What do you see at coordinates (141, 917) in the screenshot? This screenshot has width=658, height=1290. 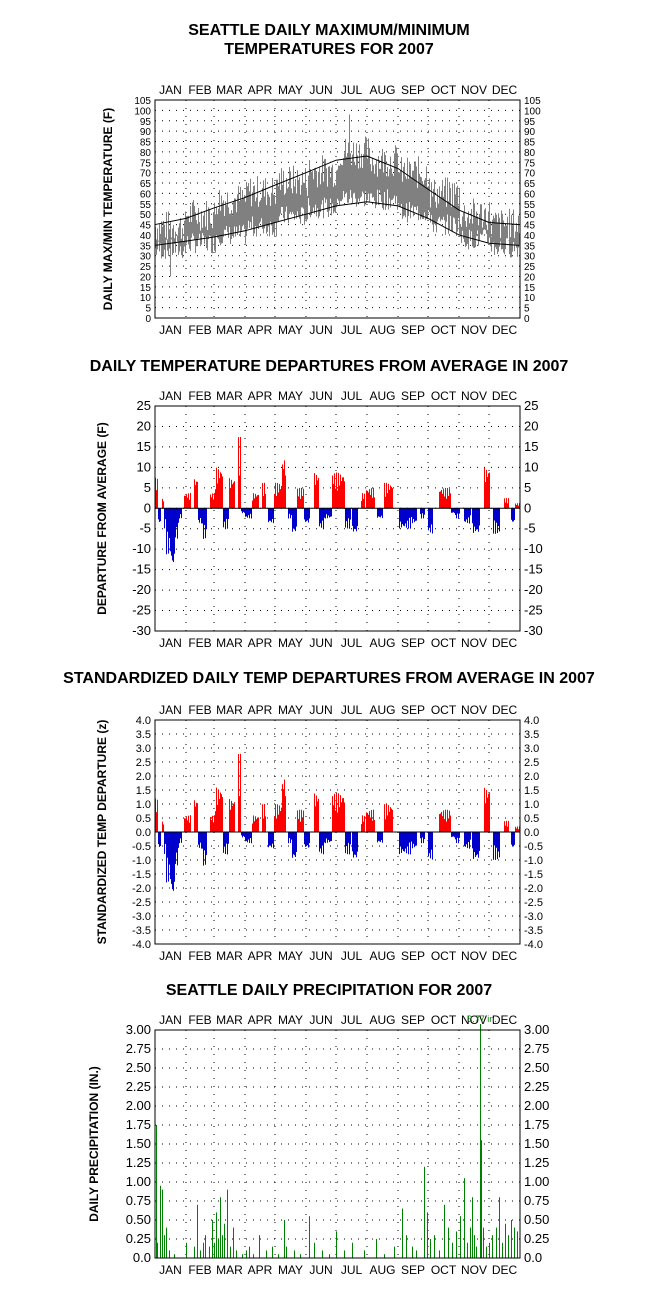 I see `y-tick-label-left: -3.0` at bounding box center [141, 917].